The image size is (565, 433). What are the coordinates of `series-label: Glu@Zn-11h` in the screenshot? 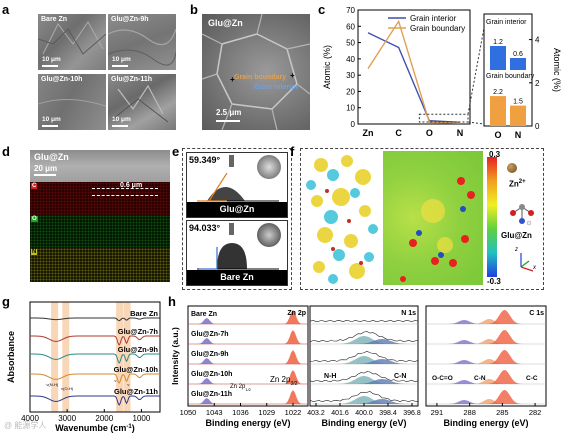 It's located at (136, 391).